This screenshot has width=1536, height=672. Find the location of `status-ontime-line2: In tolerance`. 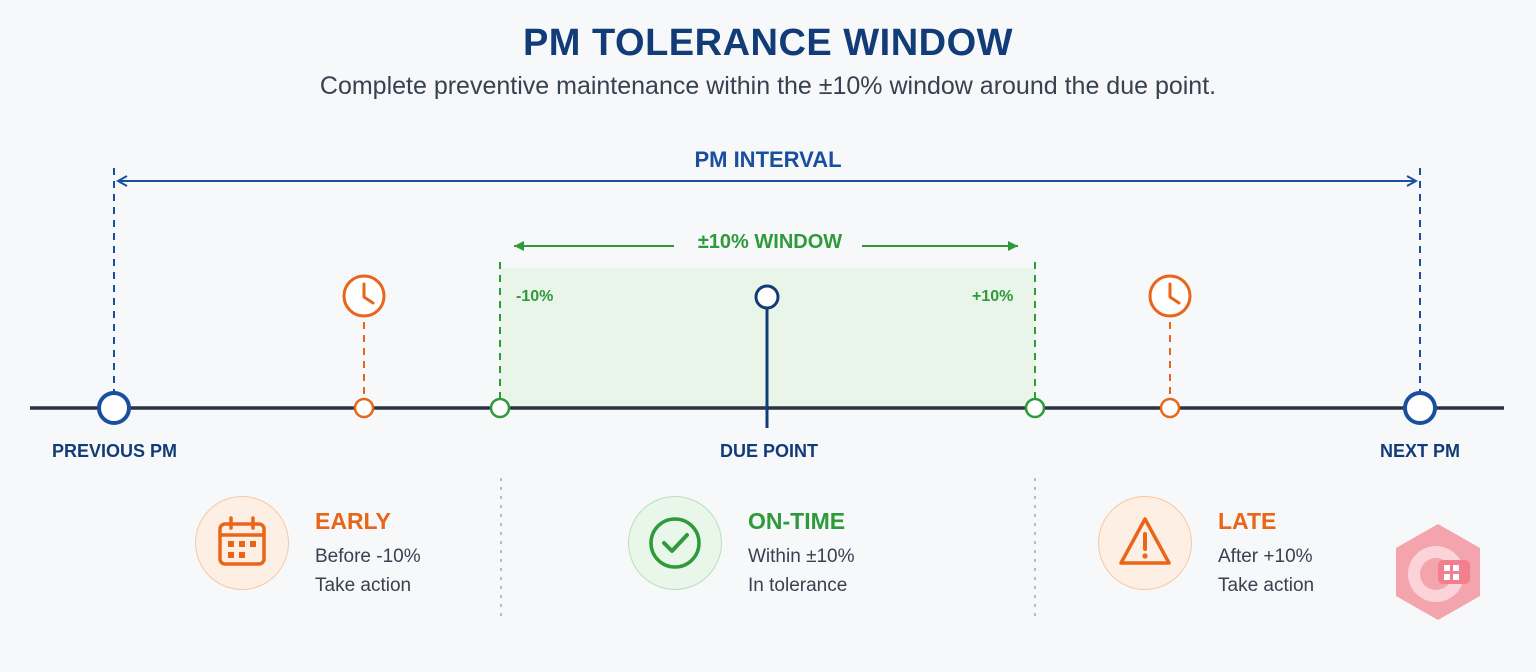

status-ontime-line2: In tolerance is located at coordinates (798, 585).